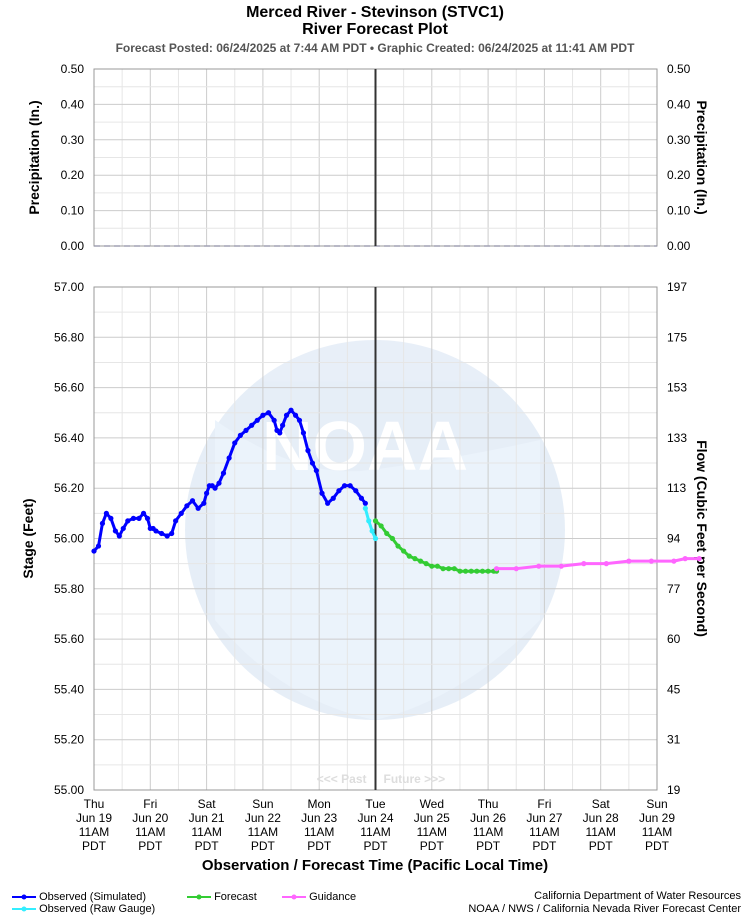 The image size is (750, 920). Describe the element at coordinates (207, 818) in the screenshot. I see `x-tick-date: Jun 21` at that location.